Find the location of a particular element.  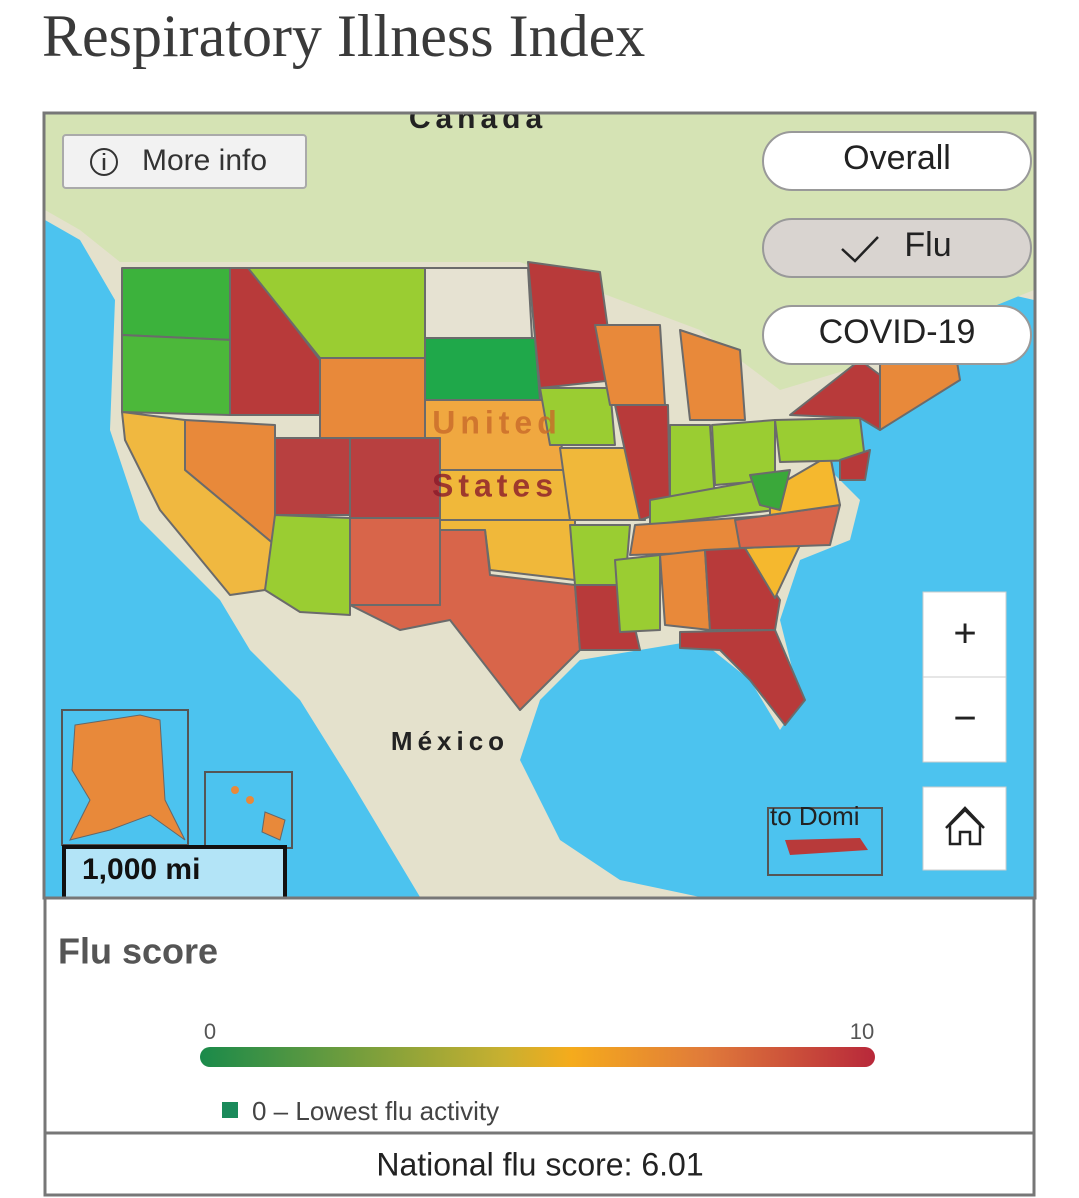

inset-puerto-rico: to Domi is located at coordinates (825, 838).